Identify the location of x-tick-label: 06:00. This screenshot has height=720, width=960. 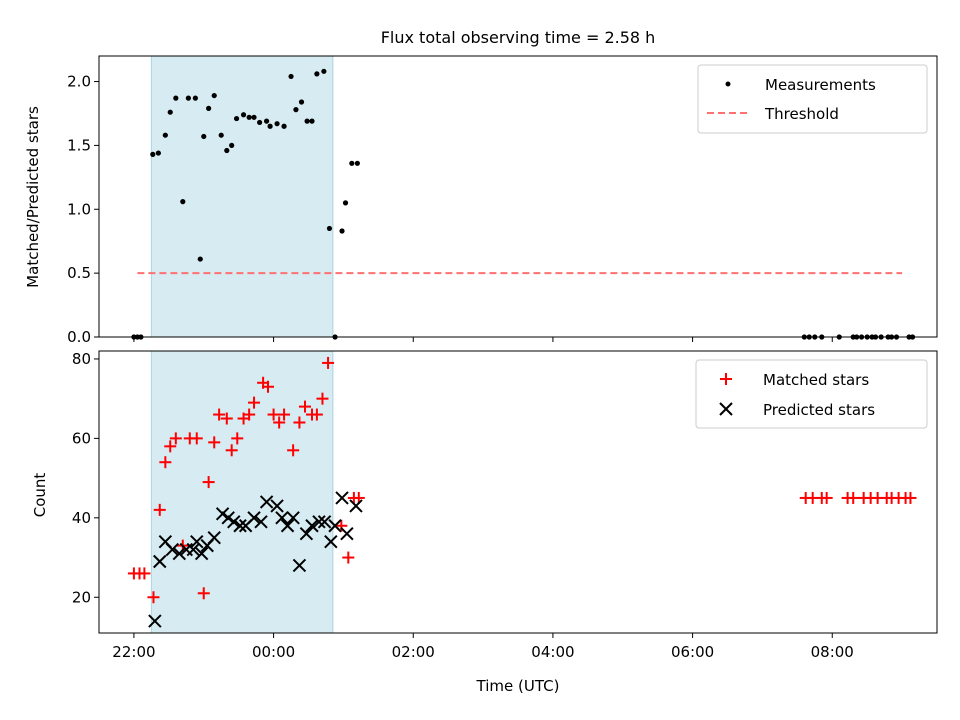
(692, 652).